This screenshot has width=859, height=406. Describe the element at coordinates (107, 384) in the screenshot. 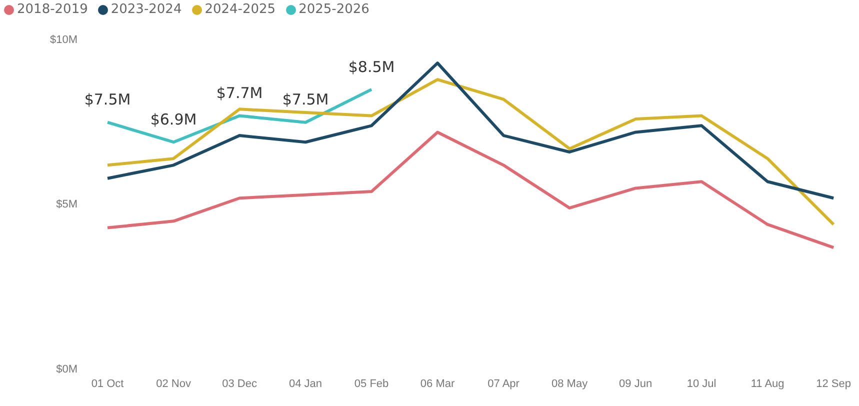

I see `x-tick-label: 01 Oct` at that location.